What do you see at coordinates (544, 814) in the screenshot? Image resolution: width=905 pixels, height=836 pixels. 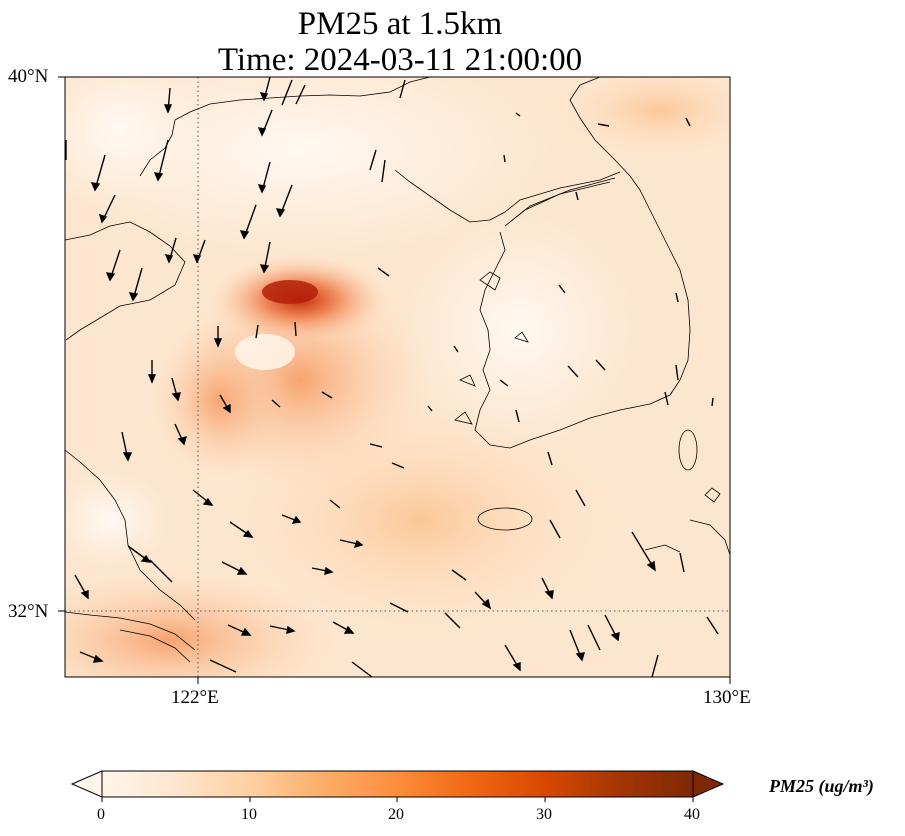 I see `colorbar-tick-30: 30` at bounding box center [544, 814].